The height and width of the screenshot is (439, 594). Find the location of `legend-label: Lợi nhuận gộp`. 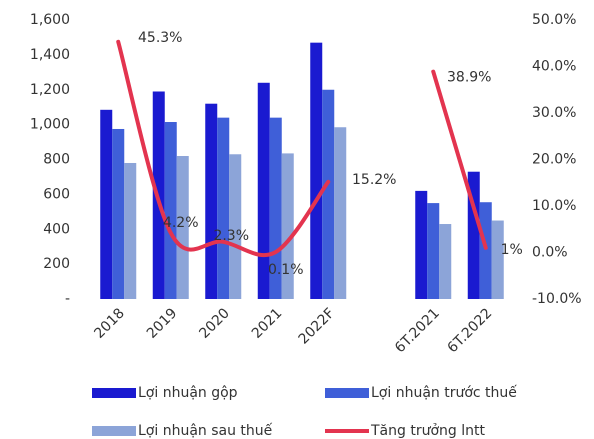

legend-label: Lợi nhuận gộp is located at coordinates (188, 393).